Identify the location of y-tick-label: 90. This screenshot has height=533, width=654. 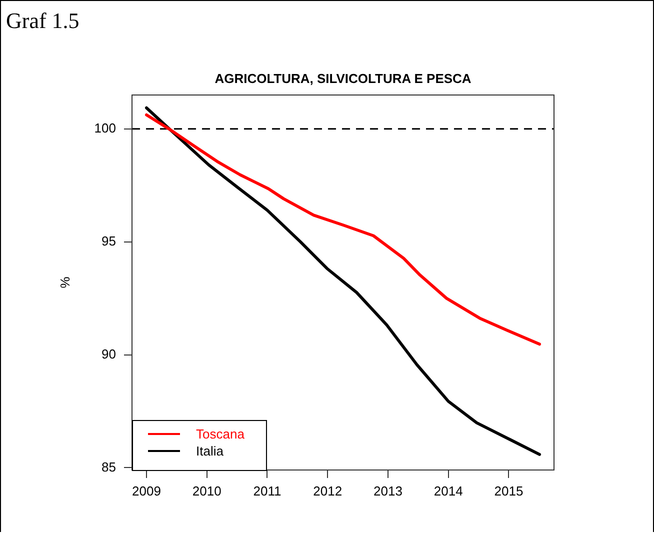
(109, 354).